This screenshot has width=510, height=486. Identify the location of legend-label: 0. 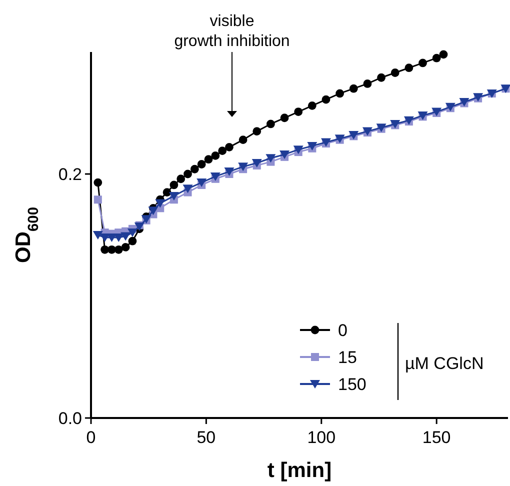
(343, 330).